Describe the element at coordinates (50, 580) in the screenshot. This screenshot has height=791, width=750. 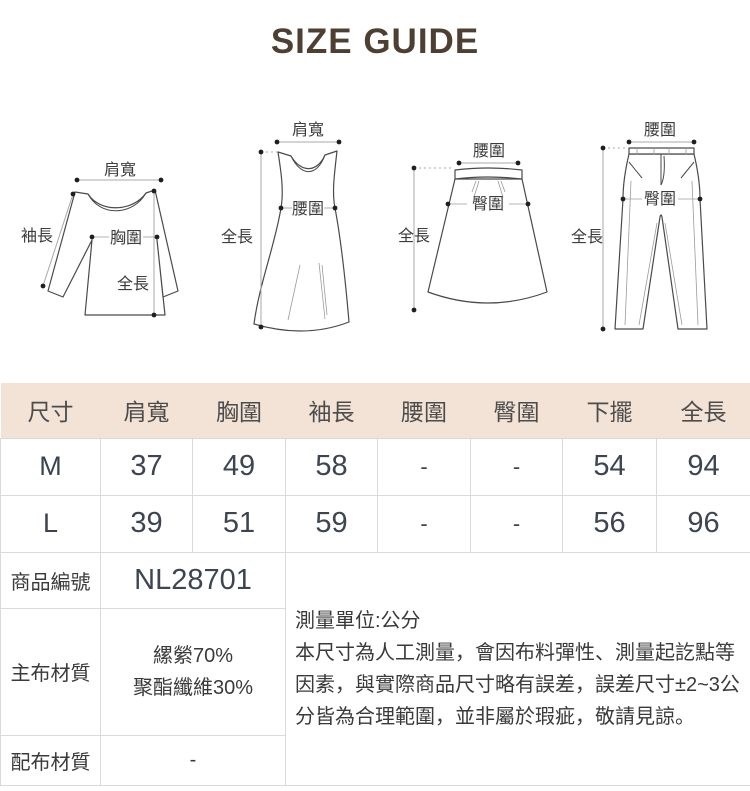
I see `product-code-label: 商品編號` at that location.